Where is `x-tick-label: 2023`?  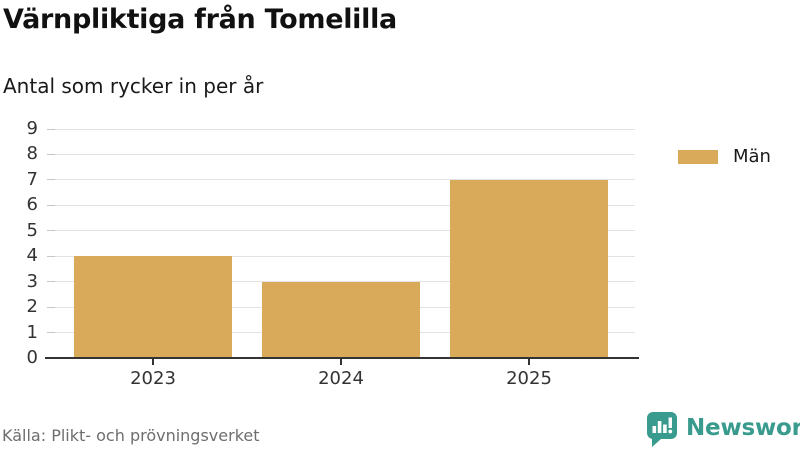
x-tick-label: 2023 is located at coordinates (153, 378).